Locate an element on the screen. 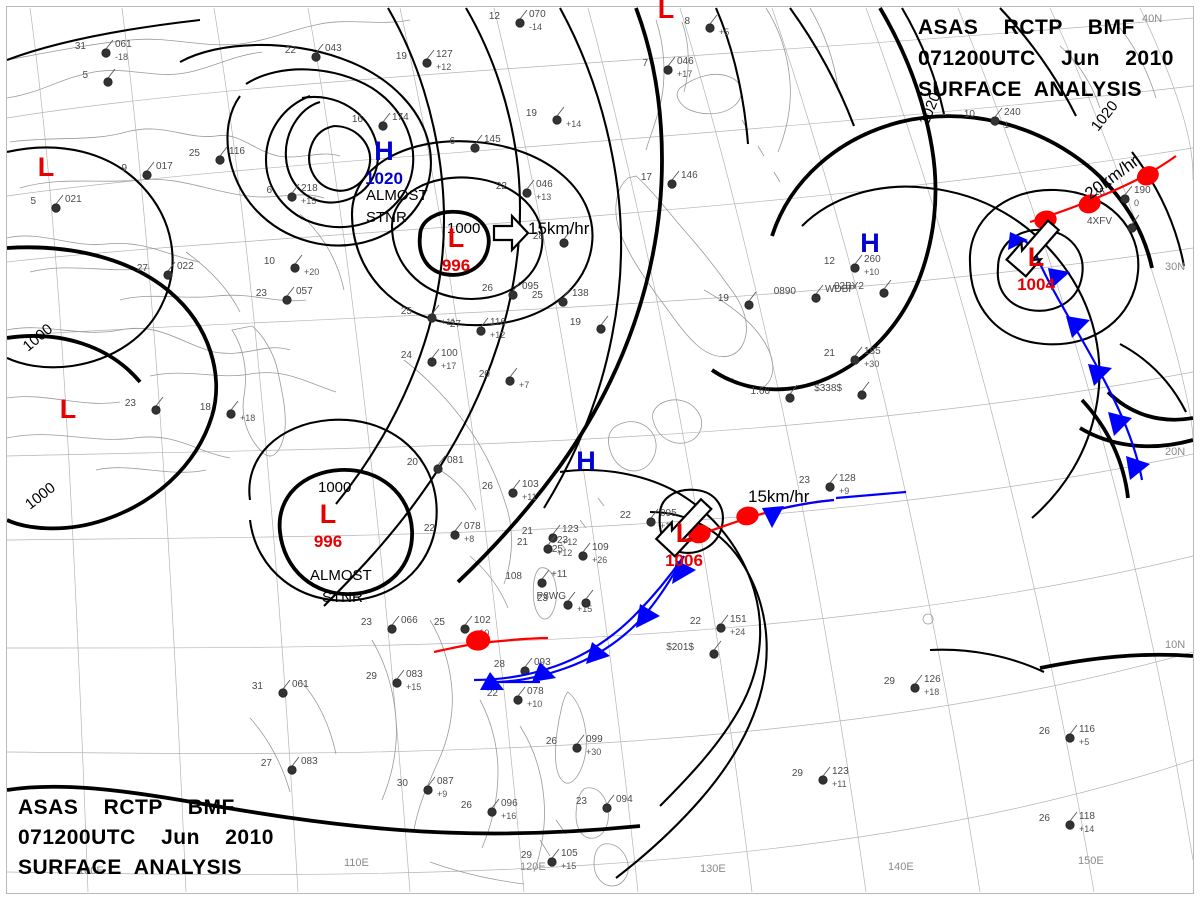 The image size is (1200, 900). station-pressure: 061 is located at coordinates (123, 44).